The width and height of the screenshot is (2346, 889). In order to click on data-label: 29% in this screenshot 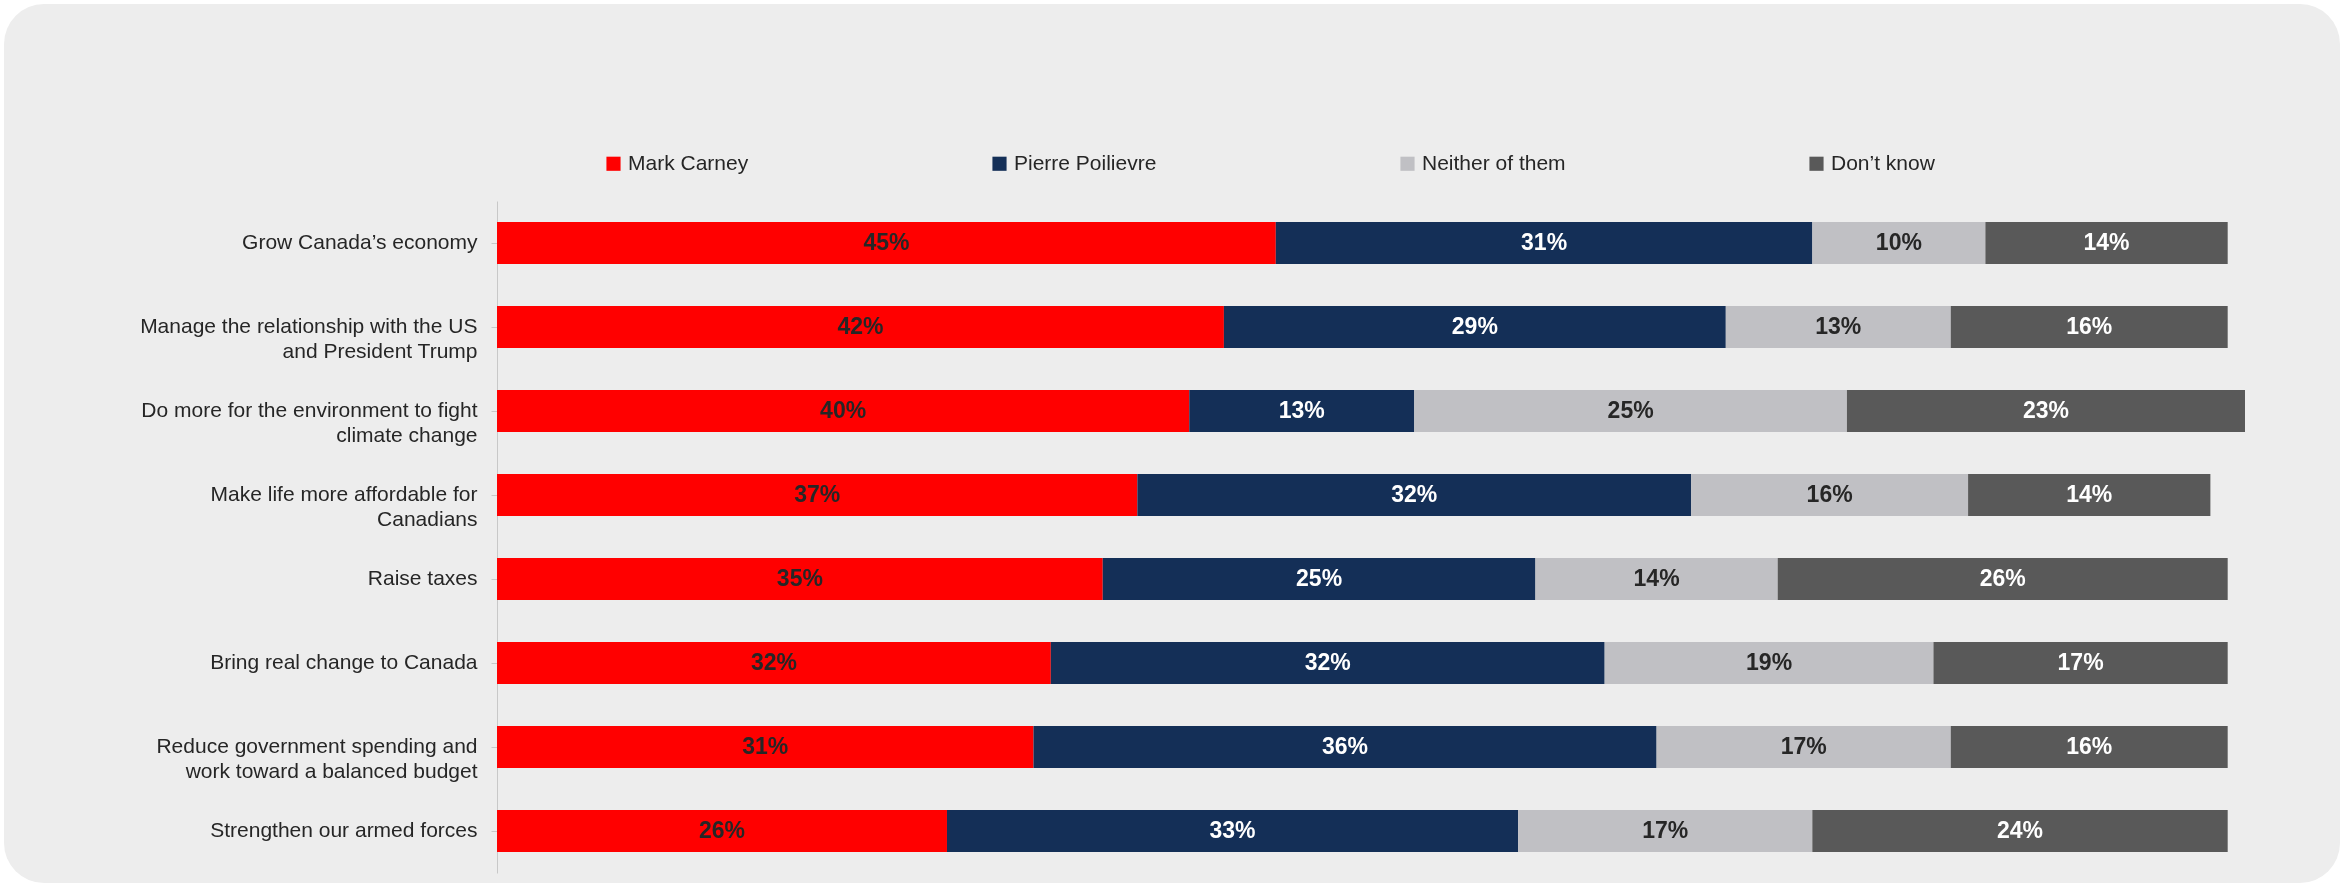, I will do `click(1474, 326)`.